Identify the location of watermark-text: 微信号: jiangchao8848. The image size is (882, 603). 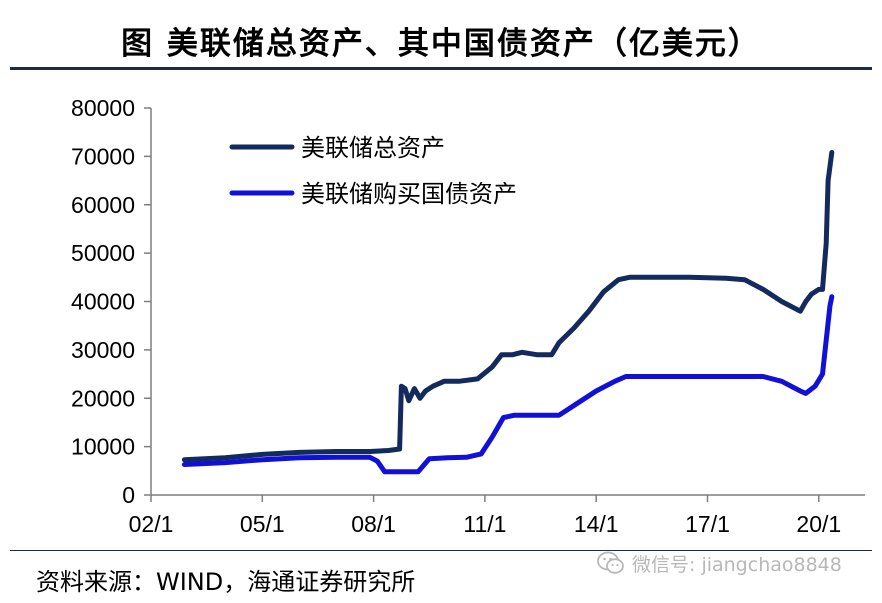
(737, 564).